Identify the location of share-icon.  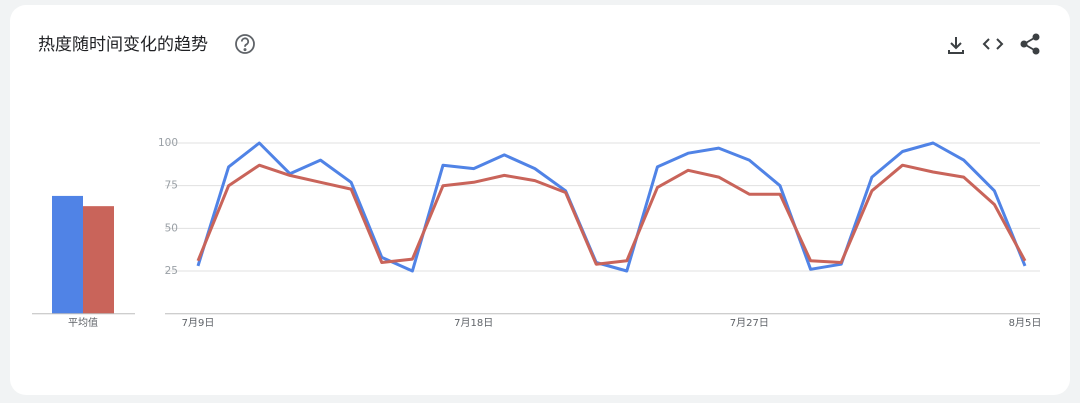
(1030, 44).